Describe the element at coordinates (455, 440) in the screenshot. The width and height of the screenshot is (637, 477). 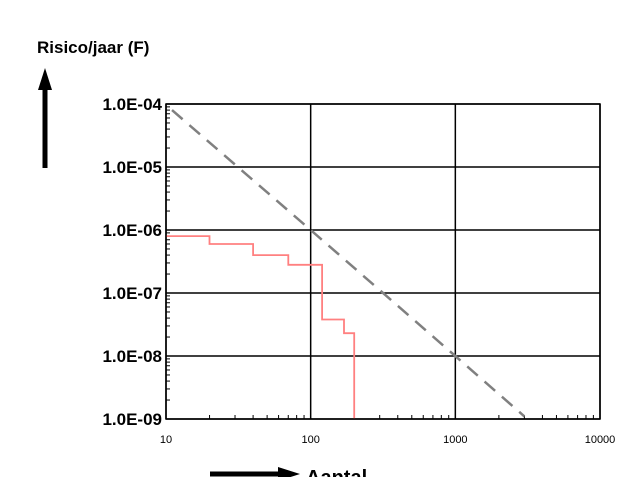
I see `x-tick-label: 1000` at that location.